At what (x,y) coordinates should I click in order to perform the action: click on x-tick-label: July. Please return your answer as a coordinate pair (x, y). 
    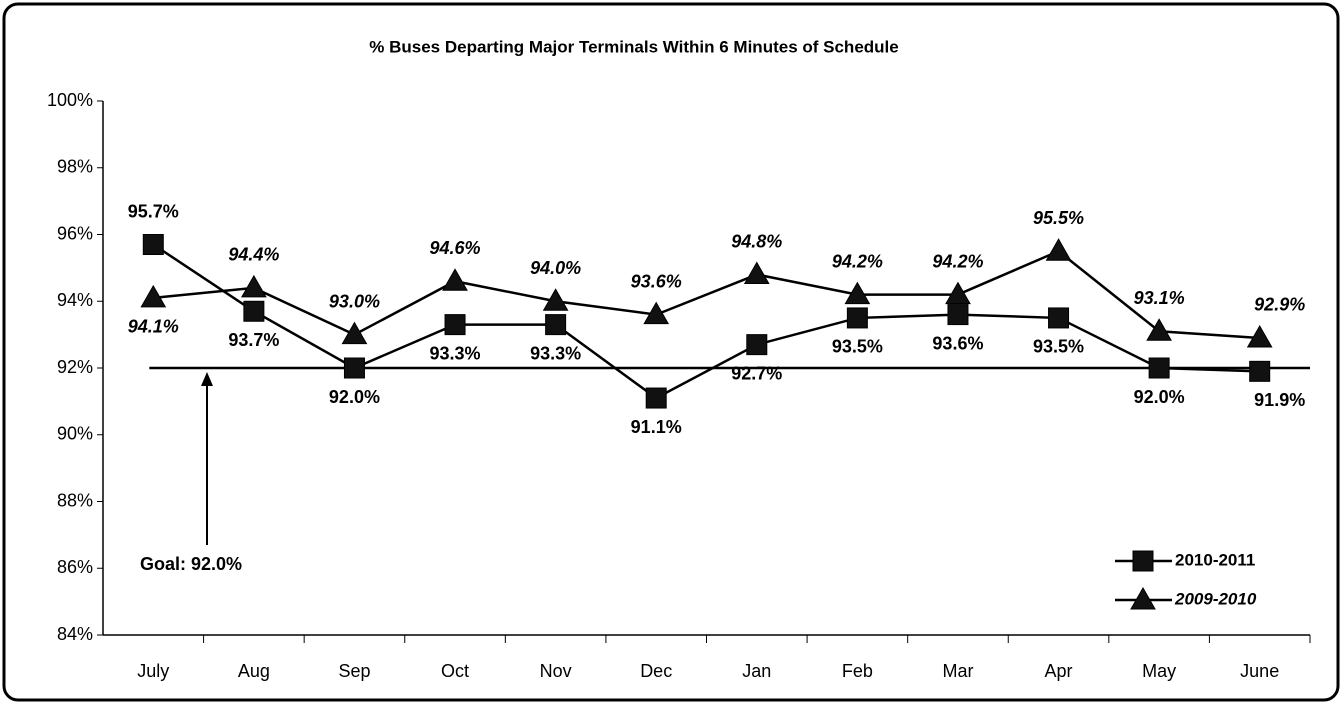
    Looking at the image, I should click on (153, 671).